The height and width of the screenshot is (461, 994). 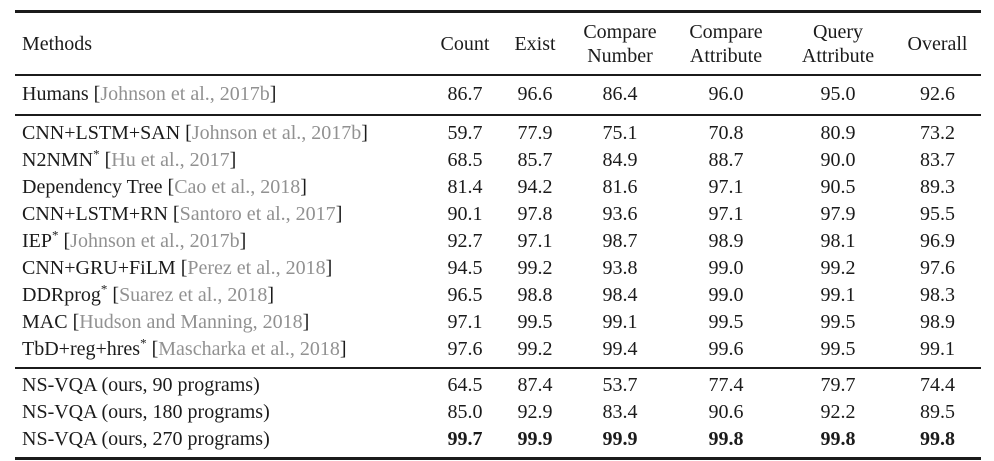 What do you see at coordinates (535, 268) in the screenshot?
I see `exist-cell: 99.2` at bounding box center [535, 268].